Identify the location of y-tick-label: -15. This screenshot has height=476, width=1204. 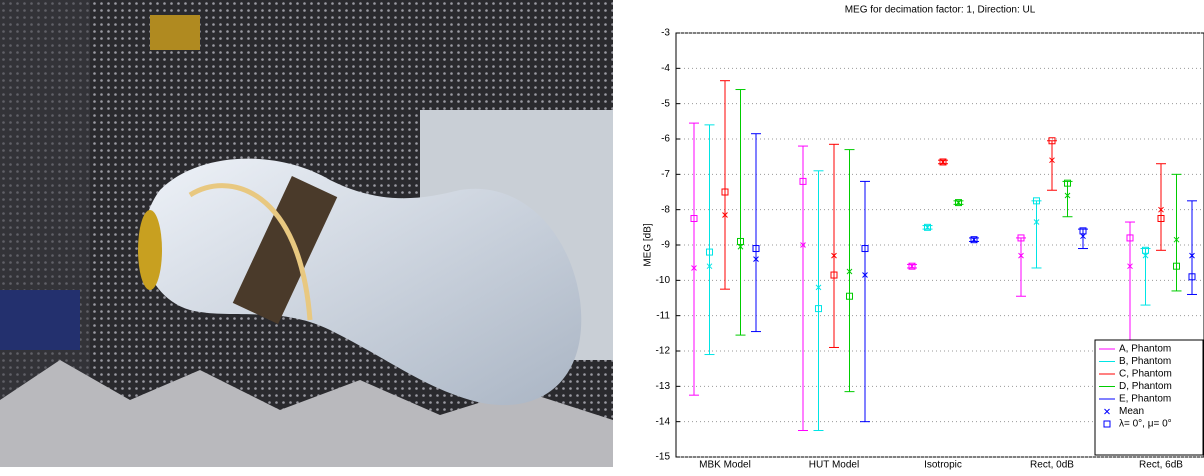
(663, 457).